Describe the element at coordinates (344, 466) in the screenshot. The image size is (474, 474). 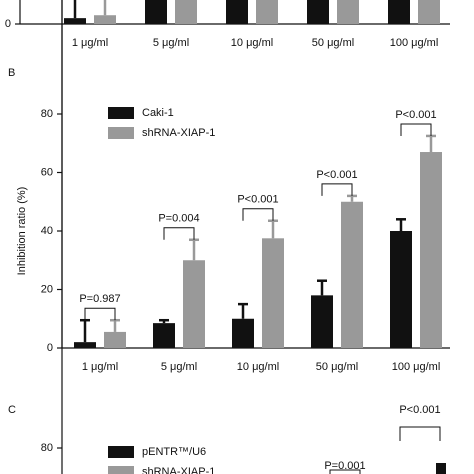
I see `p-value: P=0.001` at that location.